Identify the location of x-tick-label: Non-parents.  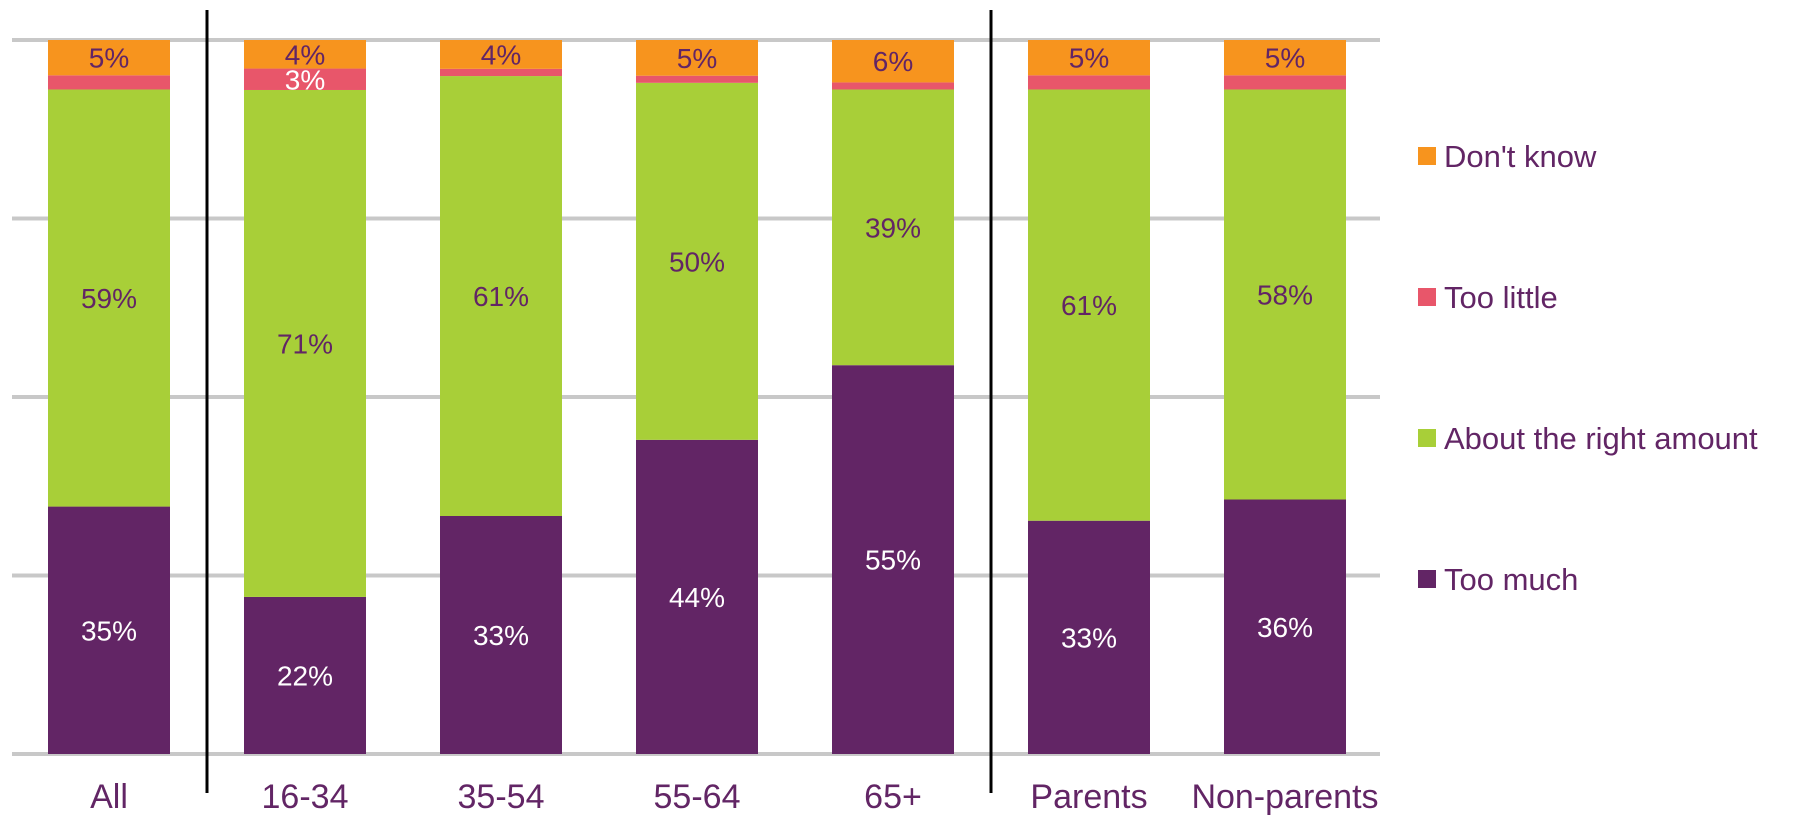
(1284, 797).